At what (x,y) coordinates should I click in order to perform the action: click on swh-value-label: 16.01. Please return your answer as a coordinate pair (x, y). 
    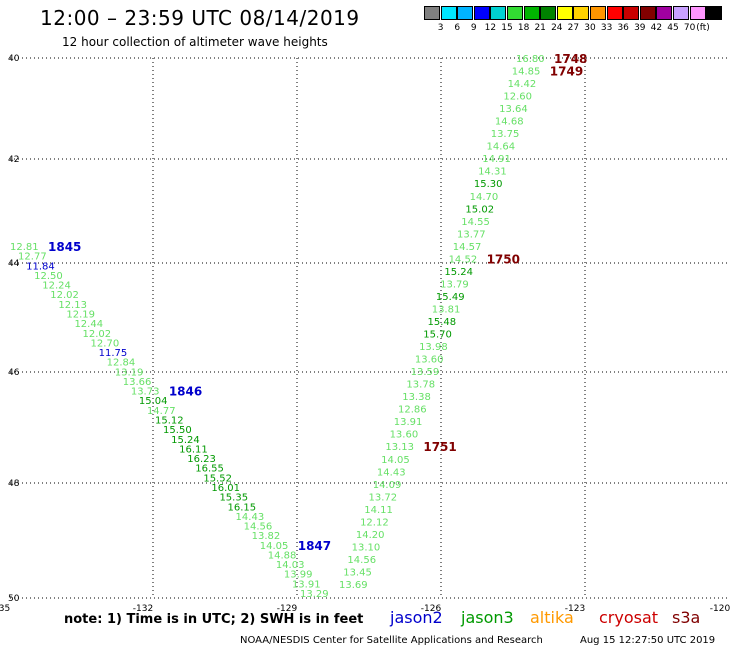
    Looking at the image, I should click on (225, 488).